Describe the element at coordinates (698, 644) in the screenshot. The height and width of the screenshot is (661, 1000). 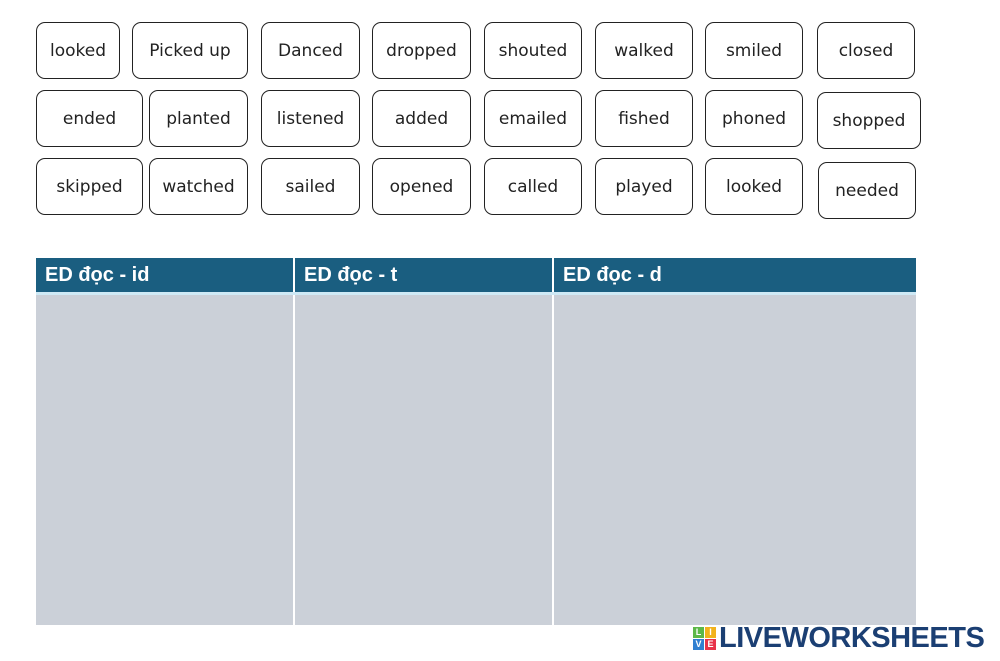
I see `logo-letter: V` at that location.